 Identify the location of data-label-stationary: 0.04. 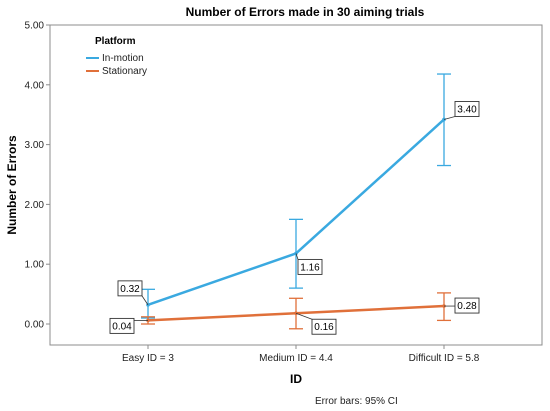
(128, 325).